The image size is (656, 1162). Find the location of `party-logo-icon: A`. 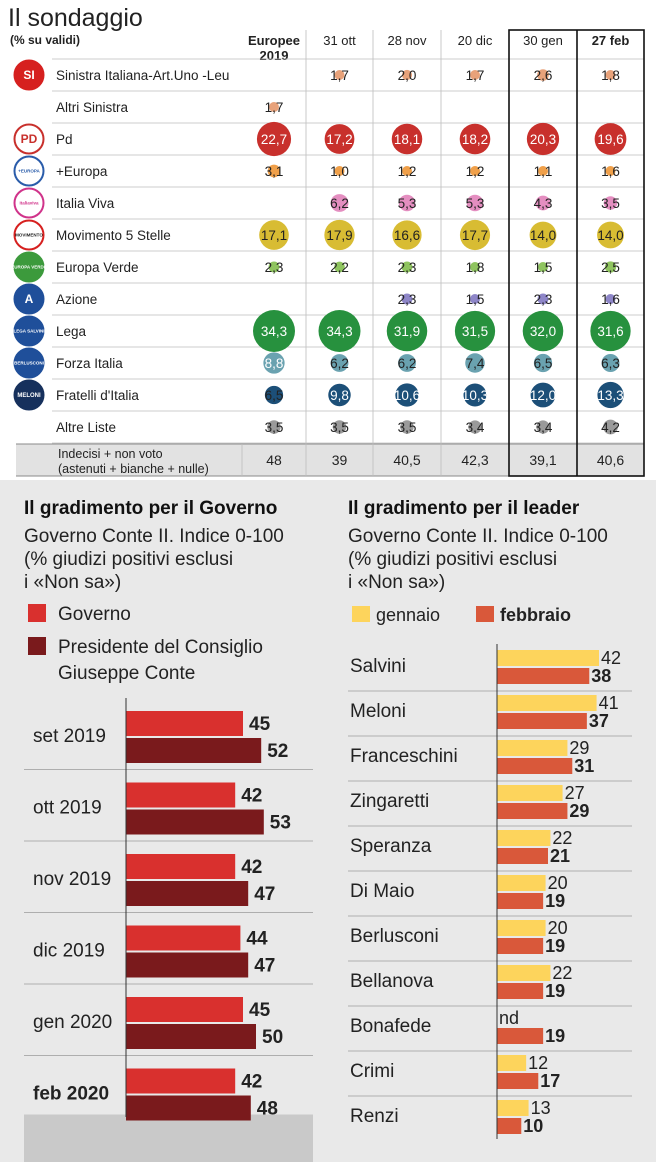

party-logo-icon: A is located at coordinates (29, 299).